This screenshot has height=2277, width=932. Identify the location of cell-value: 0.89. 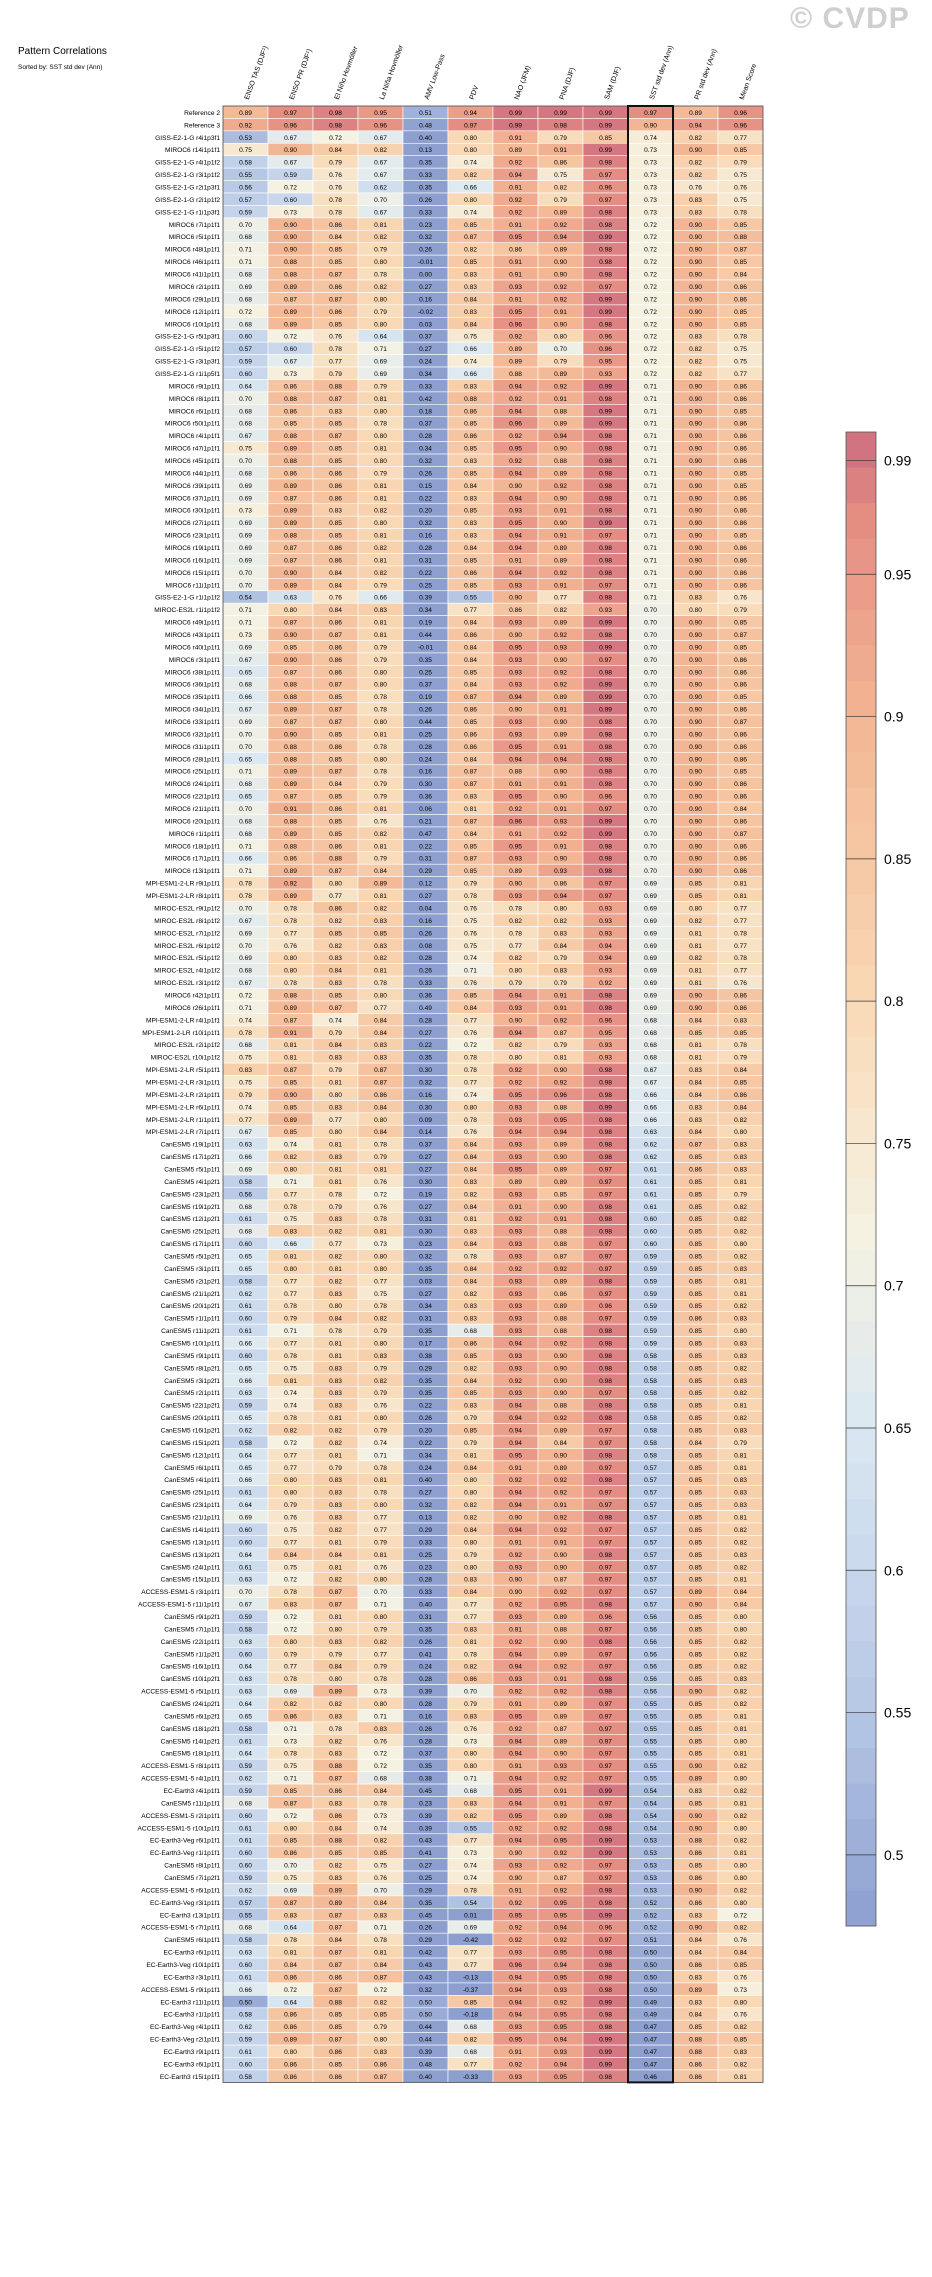
(560, 548).